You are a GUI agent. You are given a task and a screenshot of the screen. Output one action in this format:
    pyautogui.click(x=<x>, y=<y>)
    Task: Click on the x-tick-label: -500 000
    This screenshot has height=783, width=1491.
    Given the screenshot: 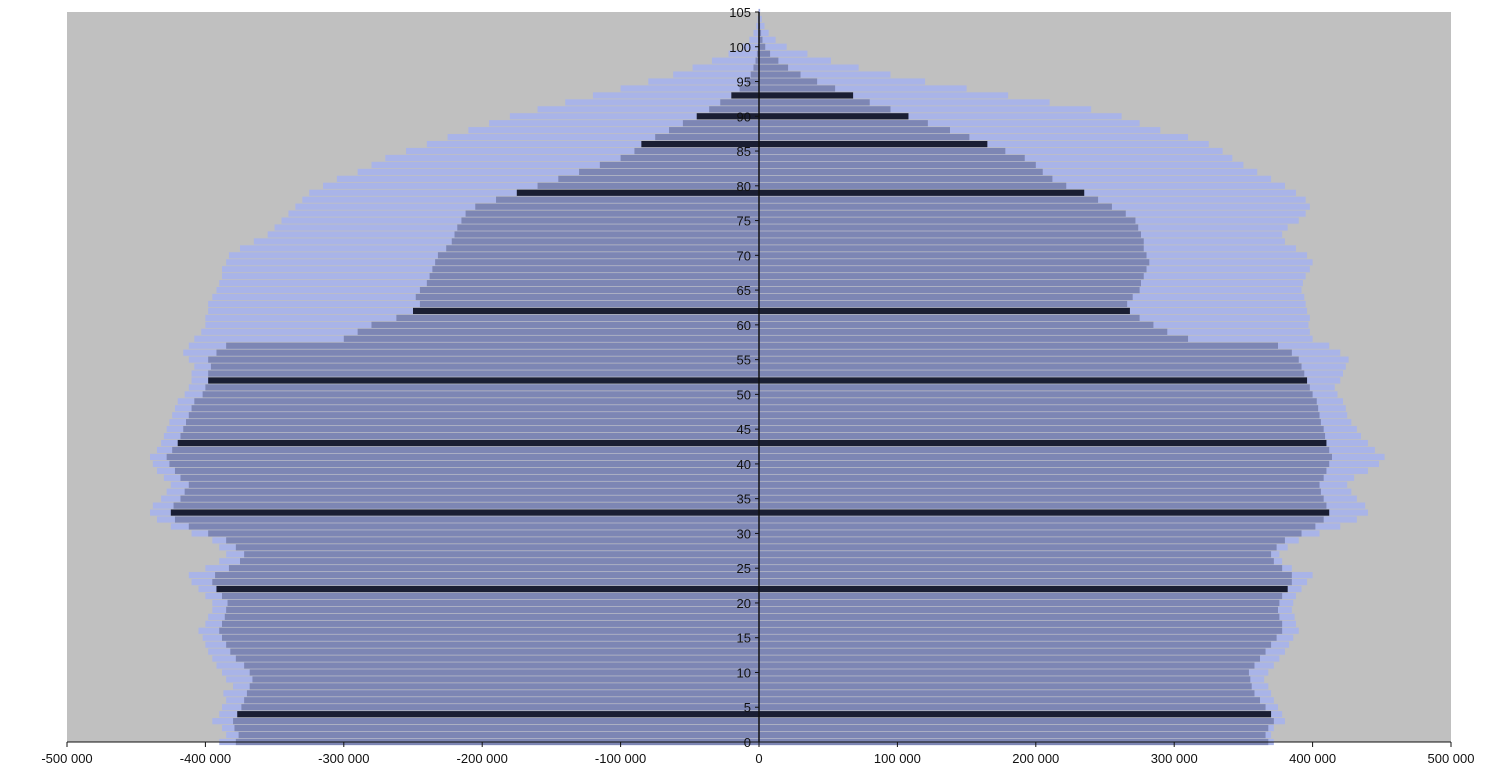 What is the action you would take?
    pyautogui.click(x=66, y=758)
    